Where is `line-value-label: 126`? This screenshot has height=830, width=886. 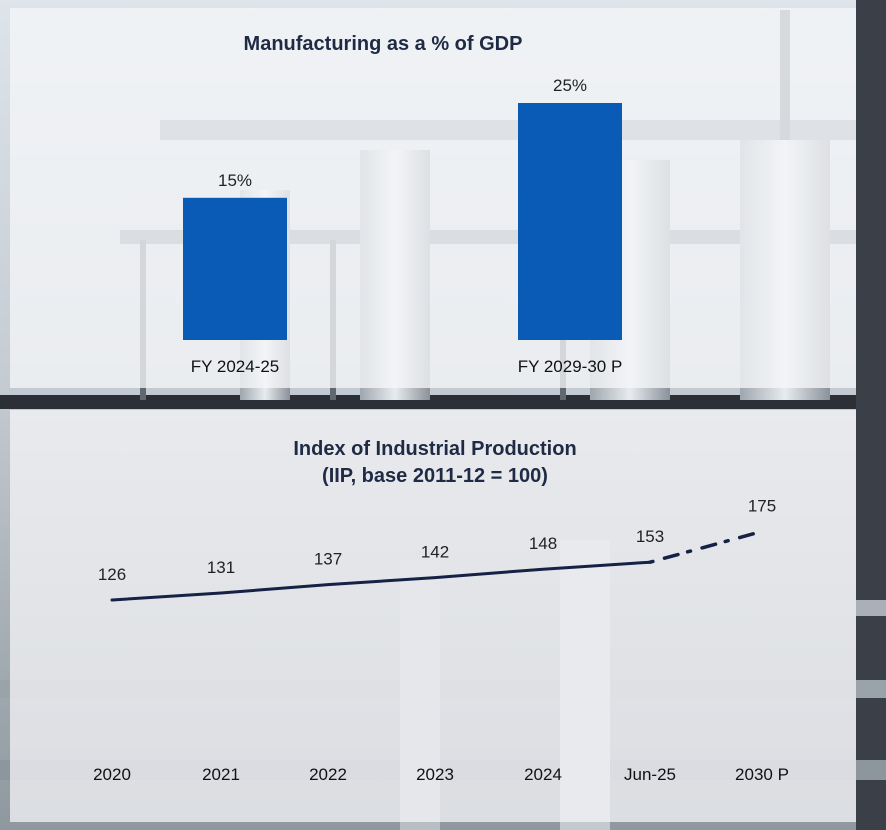 line-value-label: 126 is located at coordinates (112, 574).